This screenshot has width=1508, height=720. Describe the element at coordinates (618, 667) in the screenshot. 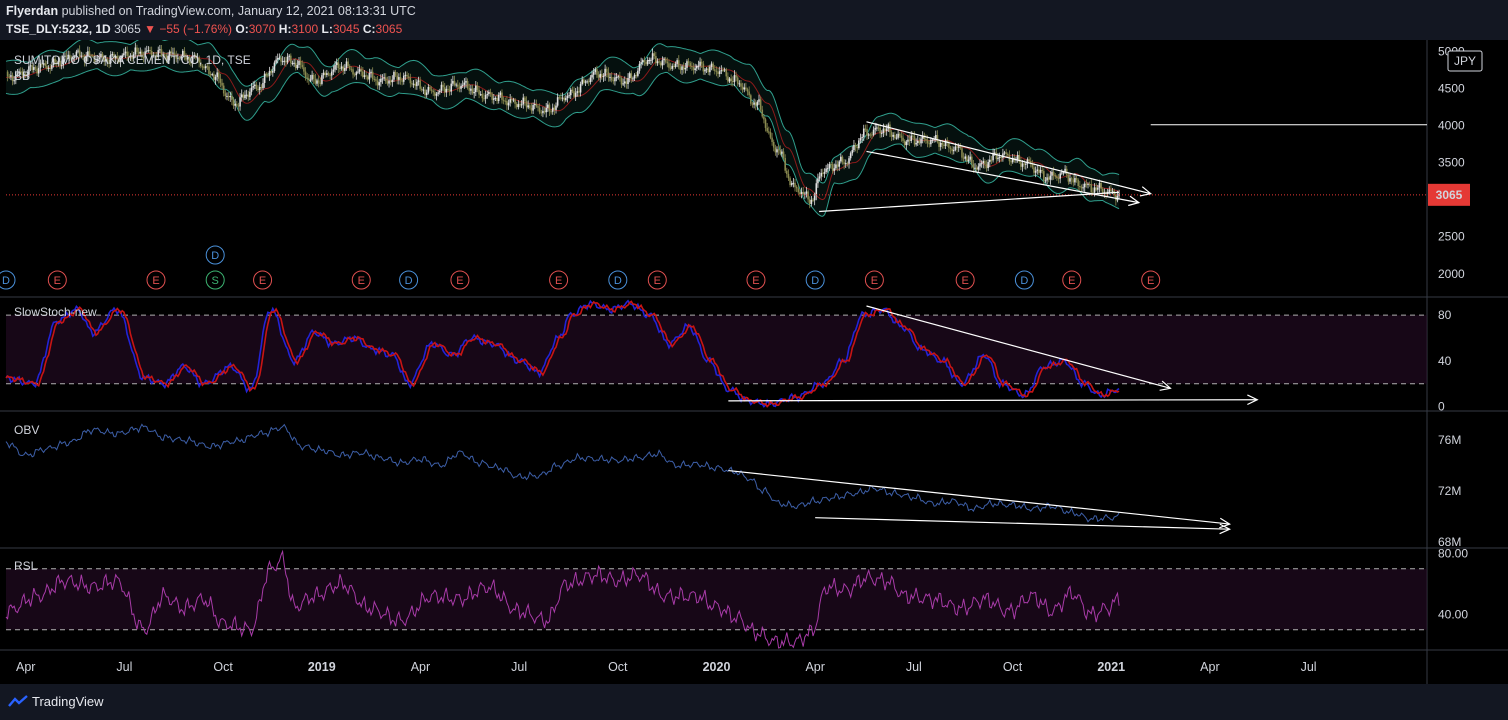

I see `x-tick-label: Oct` at that location.